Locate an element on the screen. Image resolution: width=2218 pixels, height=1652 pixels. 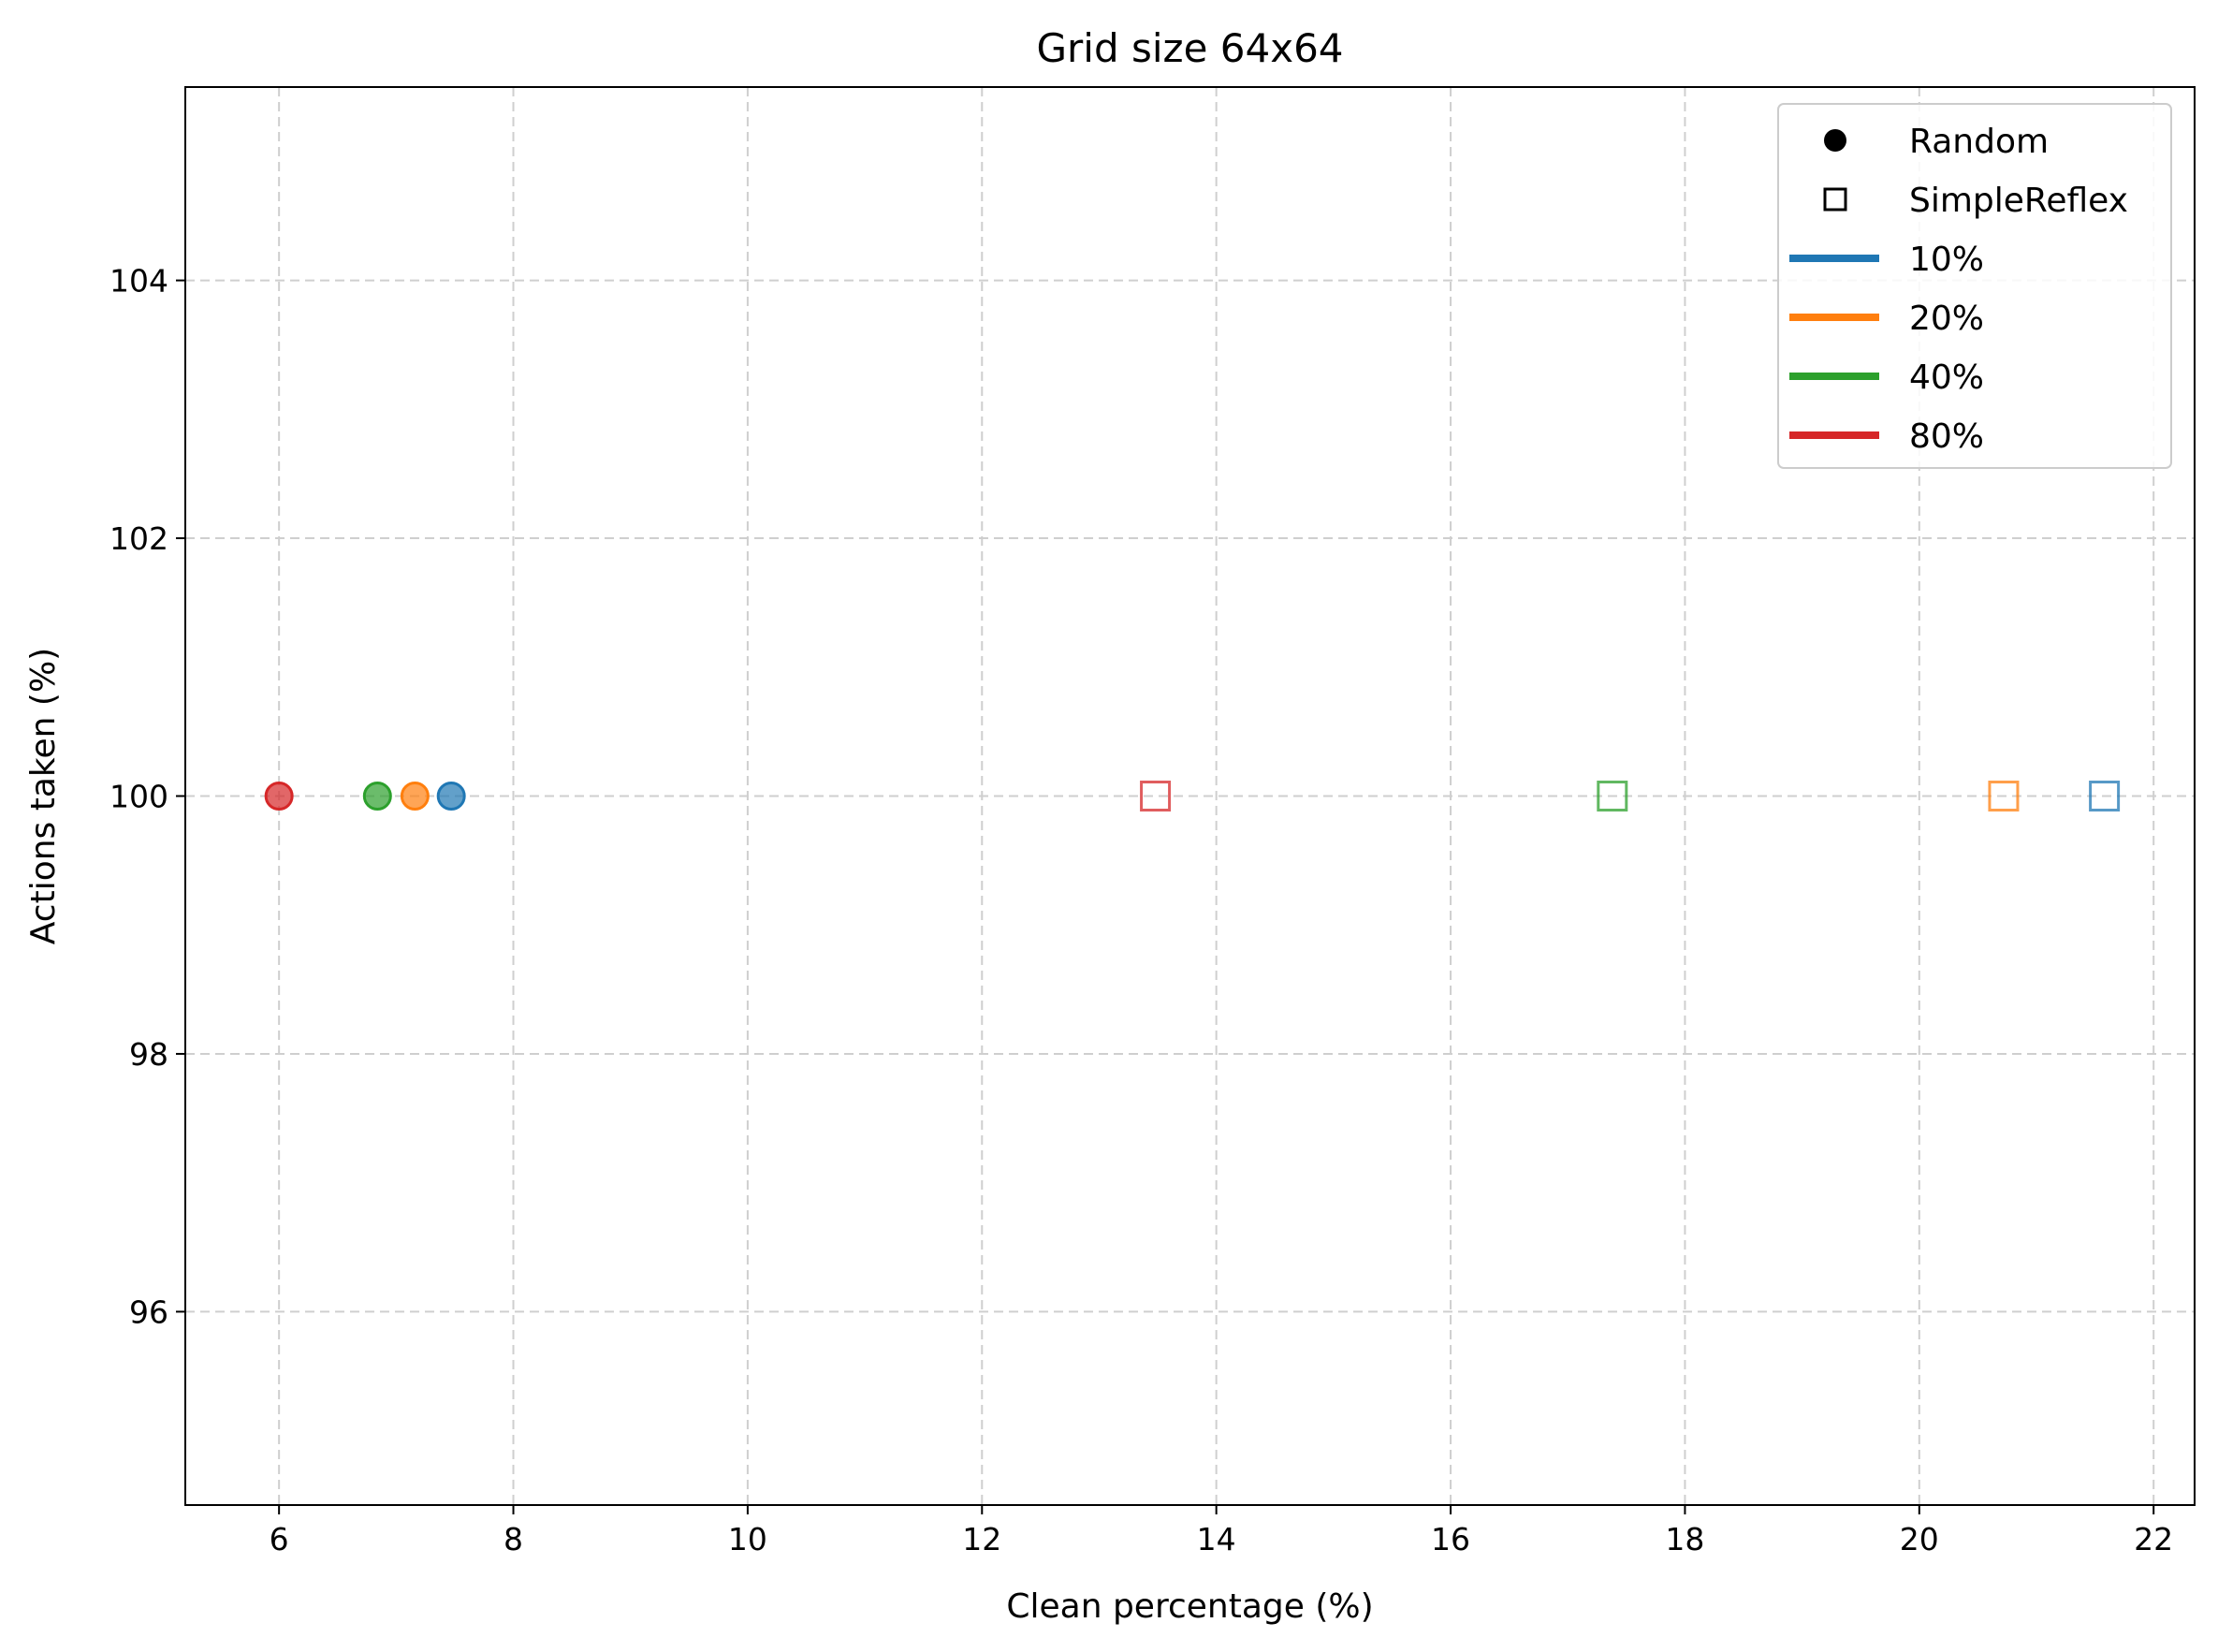
x-tick-label: 6 is located at coordinates (279, 1539).